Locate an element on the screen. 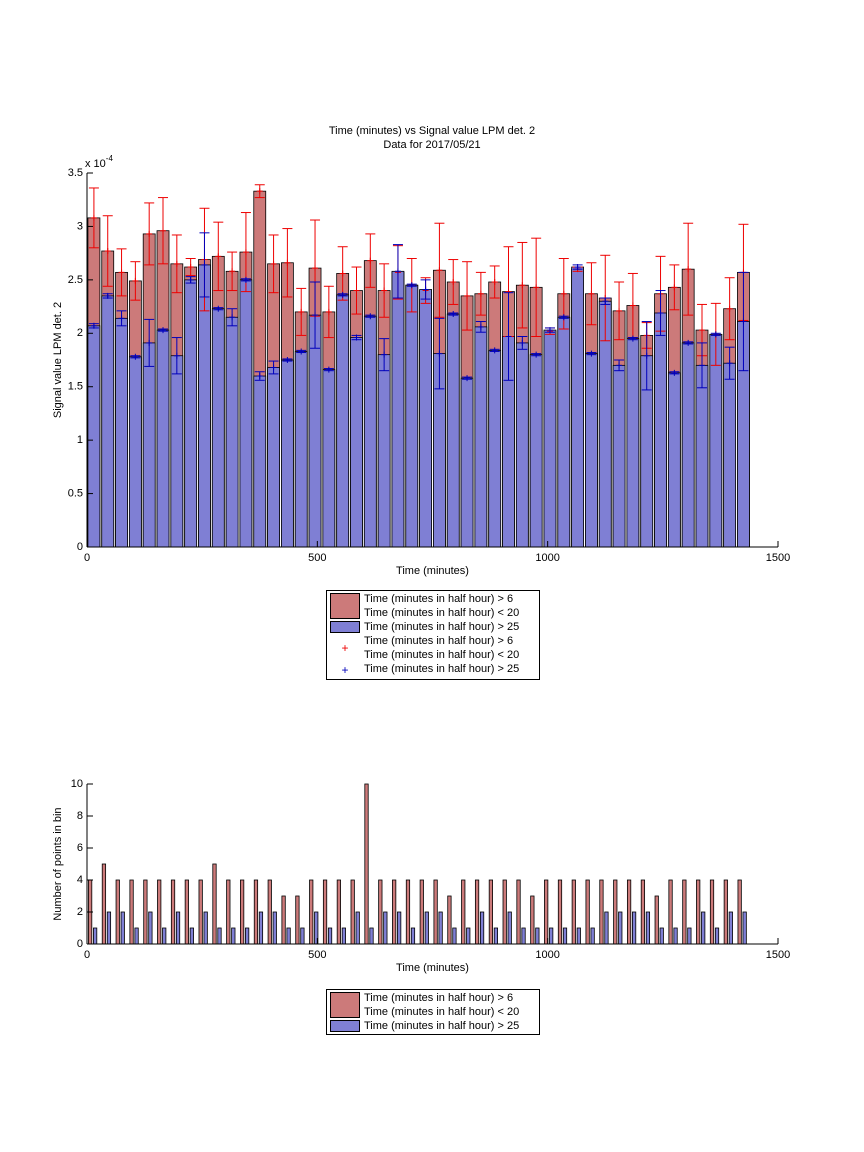  x-tick-label: 1500 is located at coordinates (778, 955).